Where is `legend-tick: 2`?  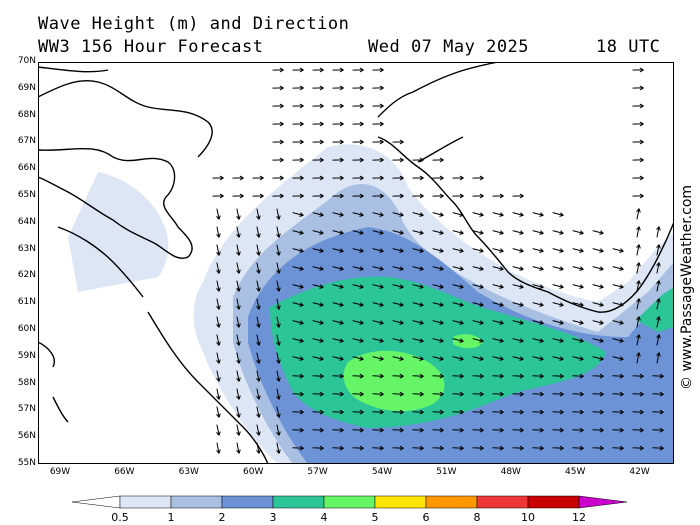 legend-tick: 2 is located at coordinates (222, 517).